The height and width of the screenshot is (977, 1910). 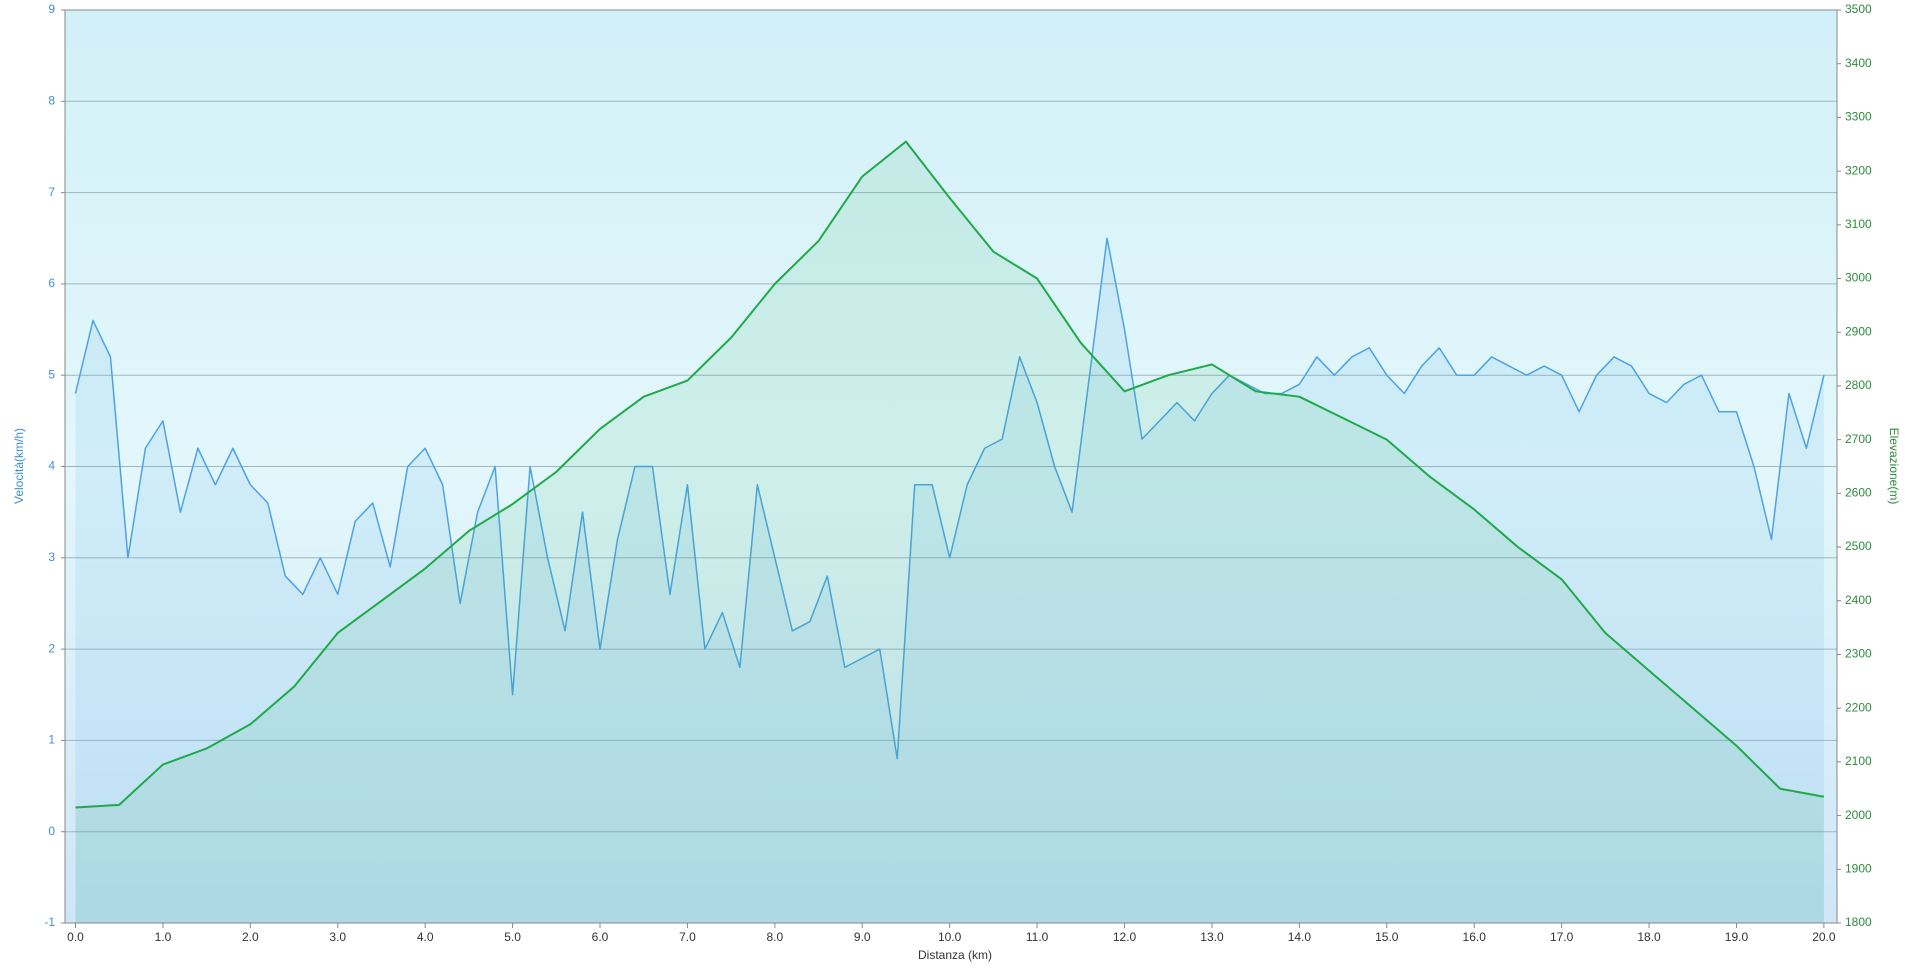 I want to click on y2-tick-label: 1900, so click(x=1858, y=868).